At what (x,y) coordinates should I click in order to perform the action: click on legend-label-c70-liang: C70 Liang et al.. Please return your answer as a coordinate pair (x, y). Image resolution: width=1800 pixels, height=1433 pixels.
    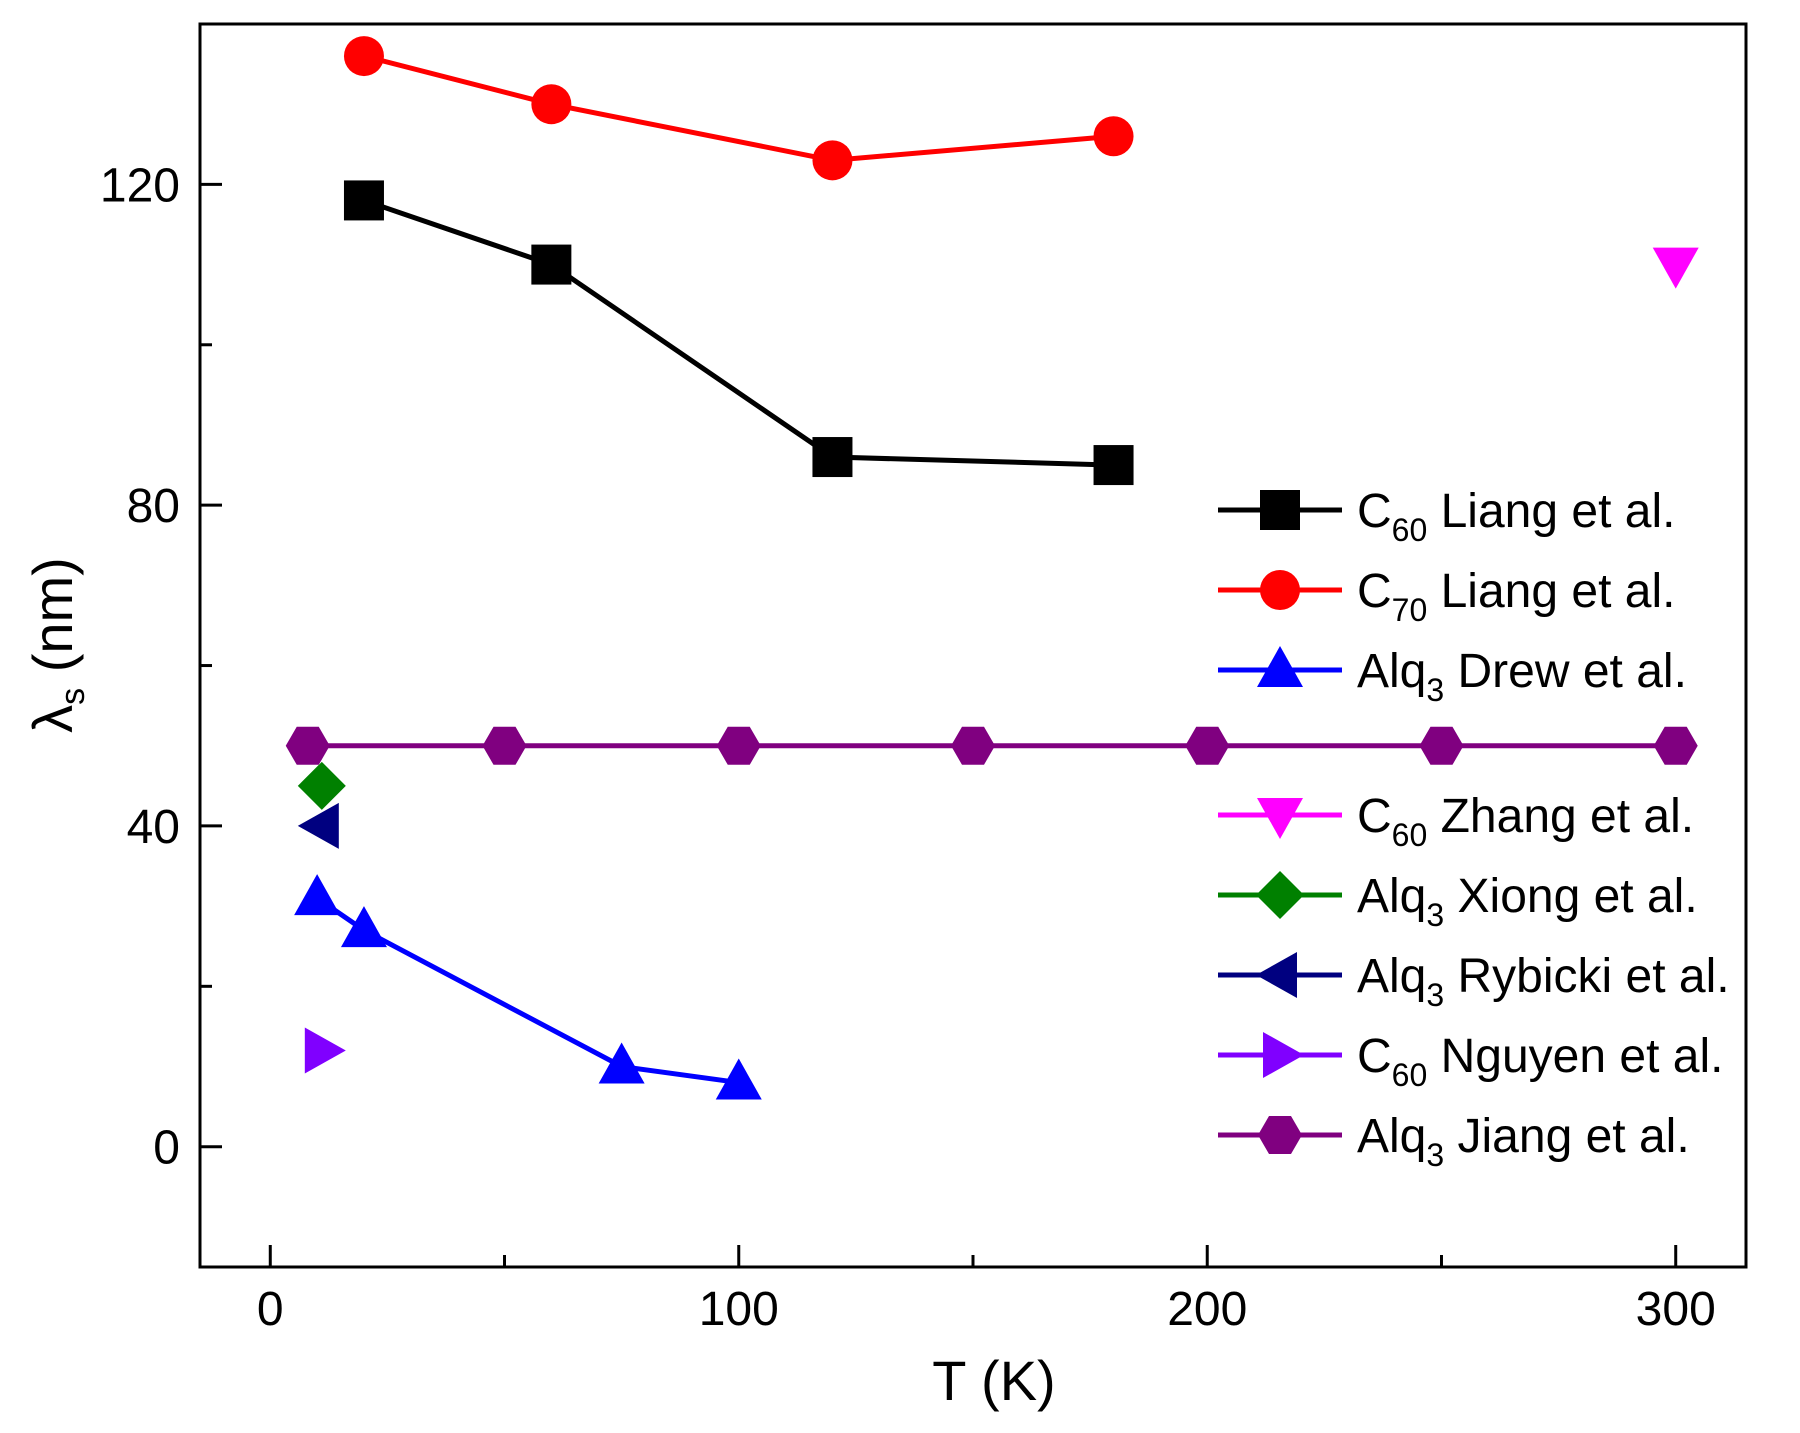
    Looking at the image, I should click on (1516, 596).